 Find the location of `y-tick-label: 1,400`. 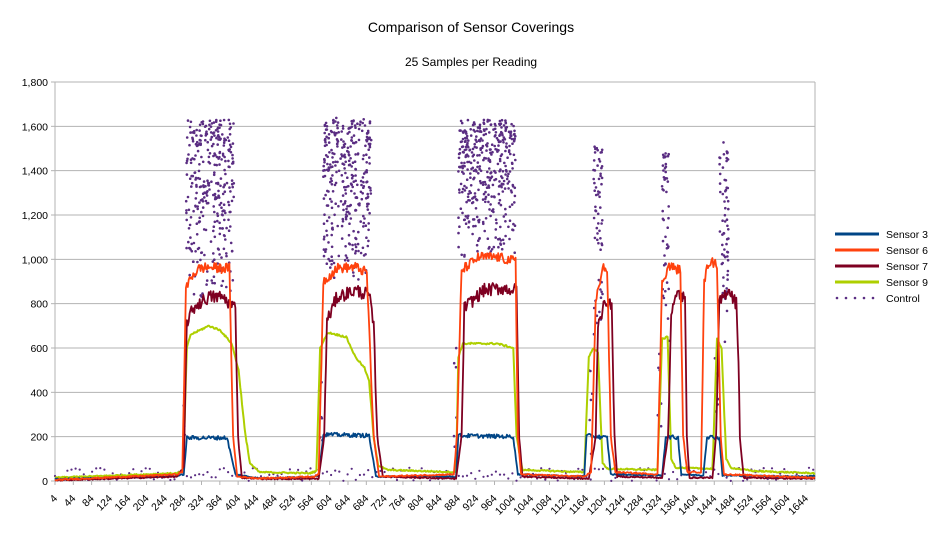

y-tick-label: 1,400 is located at coordinates (35, 172).